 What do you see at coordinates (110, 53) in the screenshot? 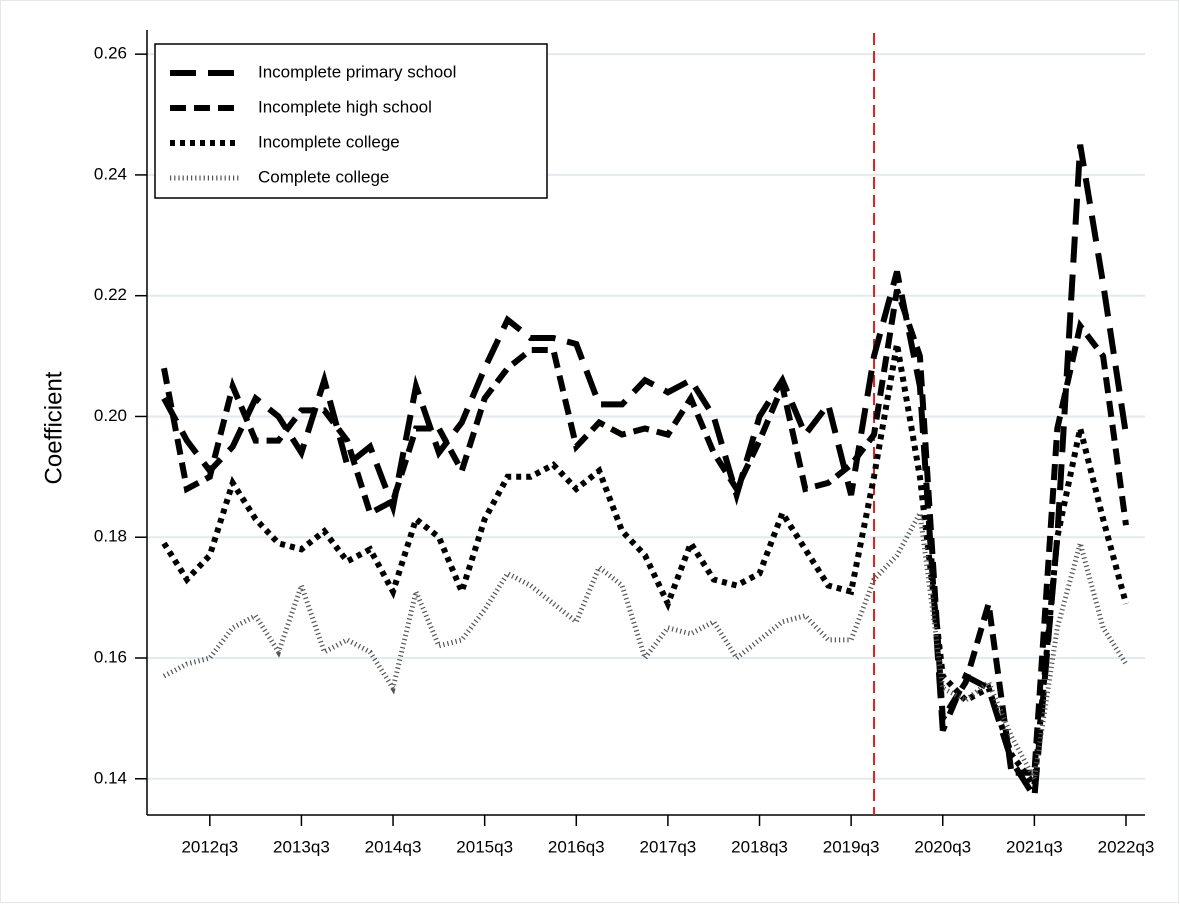
I see `y-tick-label: 0.26` at bounding box center [110, 53].